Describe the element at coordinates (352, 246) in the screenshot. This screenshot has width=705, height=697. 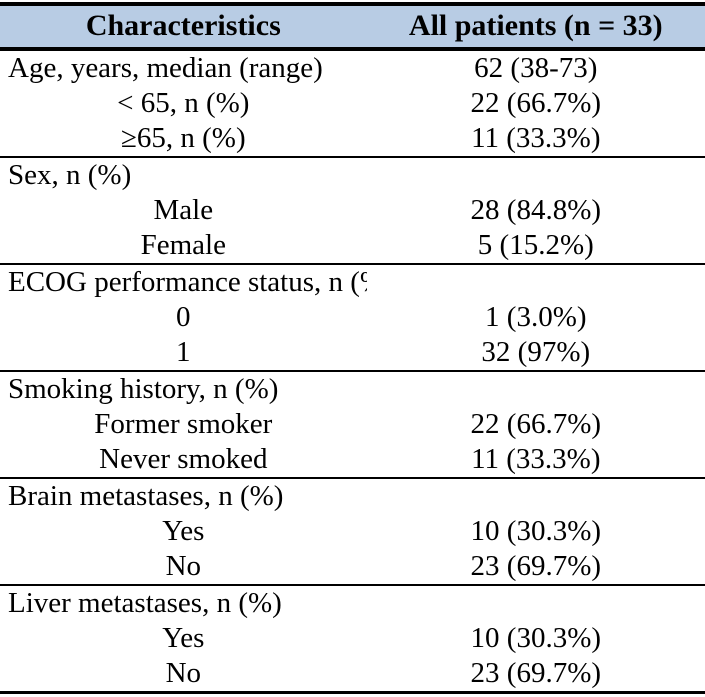
I see `table-row: Female 5 (15.2%)` at that location.